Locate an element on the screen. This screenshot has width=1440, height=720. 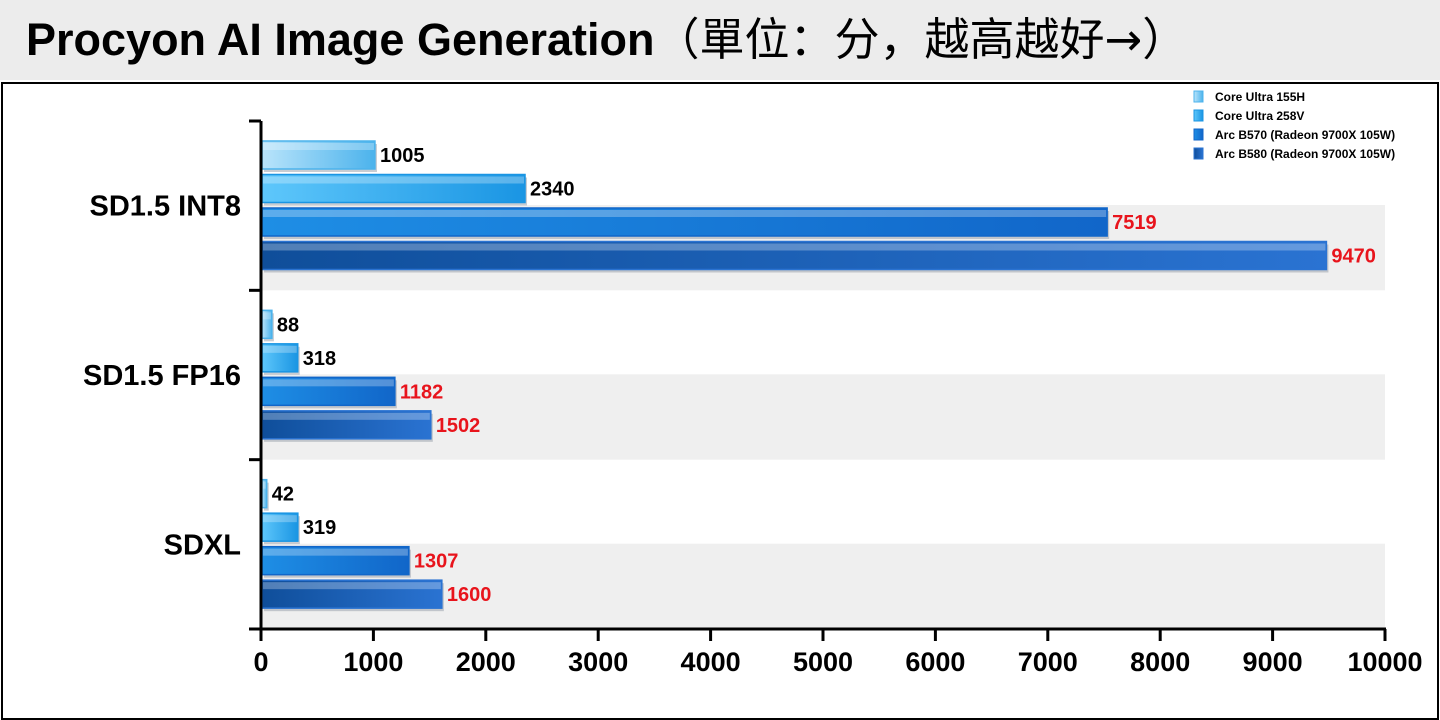
value-label: 319 is located at coordinates (319, 528).